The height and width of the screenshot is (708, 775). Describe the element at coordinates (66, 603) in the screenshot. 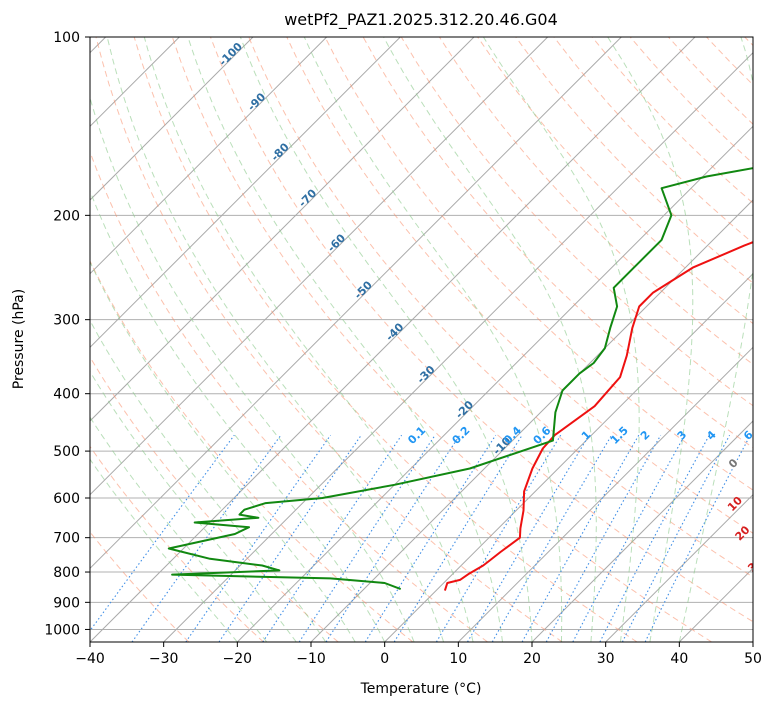

I see `y-tick-label: 900` at that location.